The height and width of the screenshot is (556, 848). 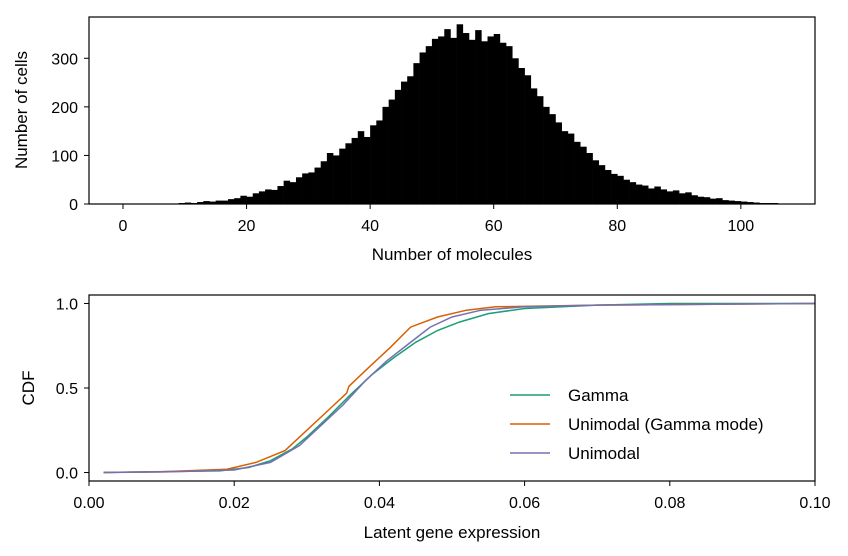 I want to click on x-tick-label: 0.04, so click(x=379, y=503).